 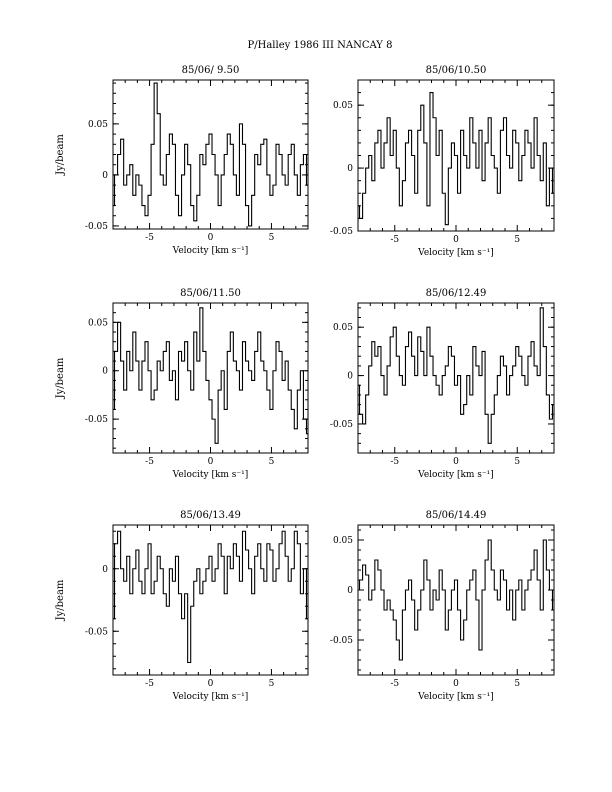 What do you see at coordinates (210, 293) in the screenshot?
I see `panel-title: 85/06/11.50` at bounding box center [210, 293].